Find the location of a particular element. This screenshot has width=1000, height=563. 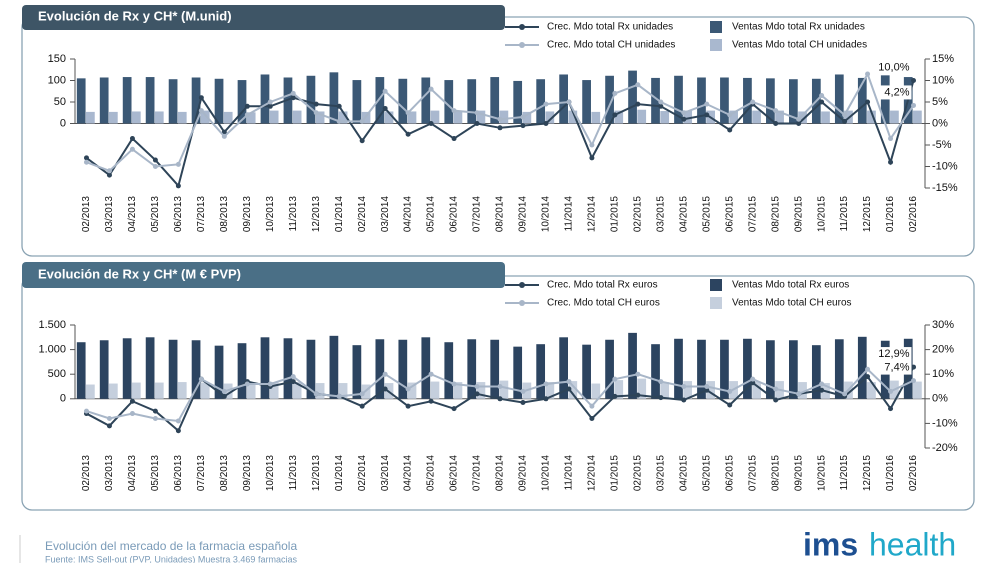

value-label: 4,2% is located at coordinates (896, 92).